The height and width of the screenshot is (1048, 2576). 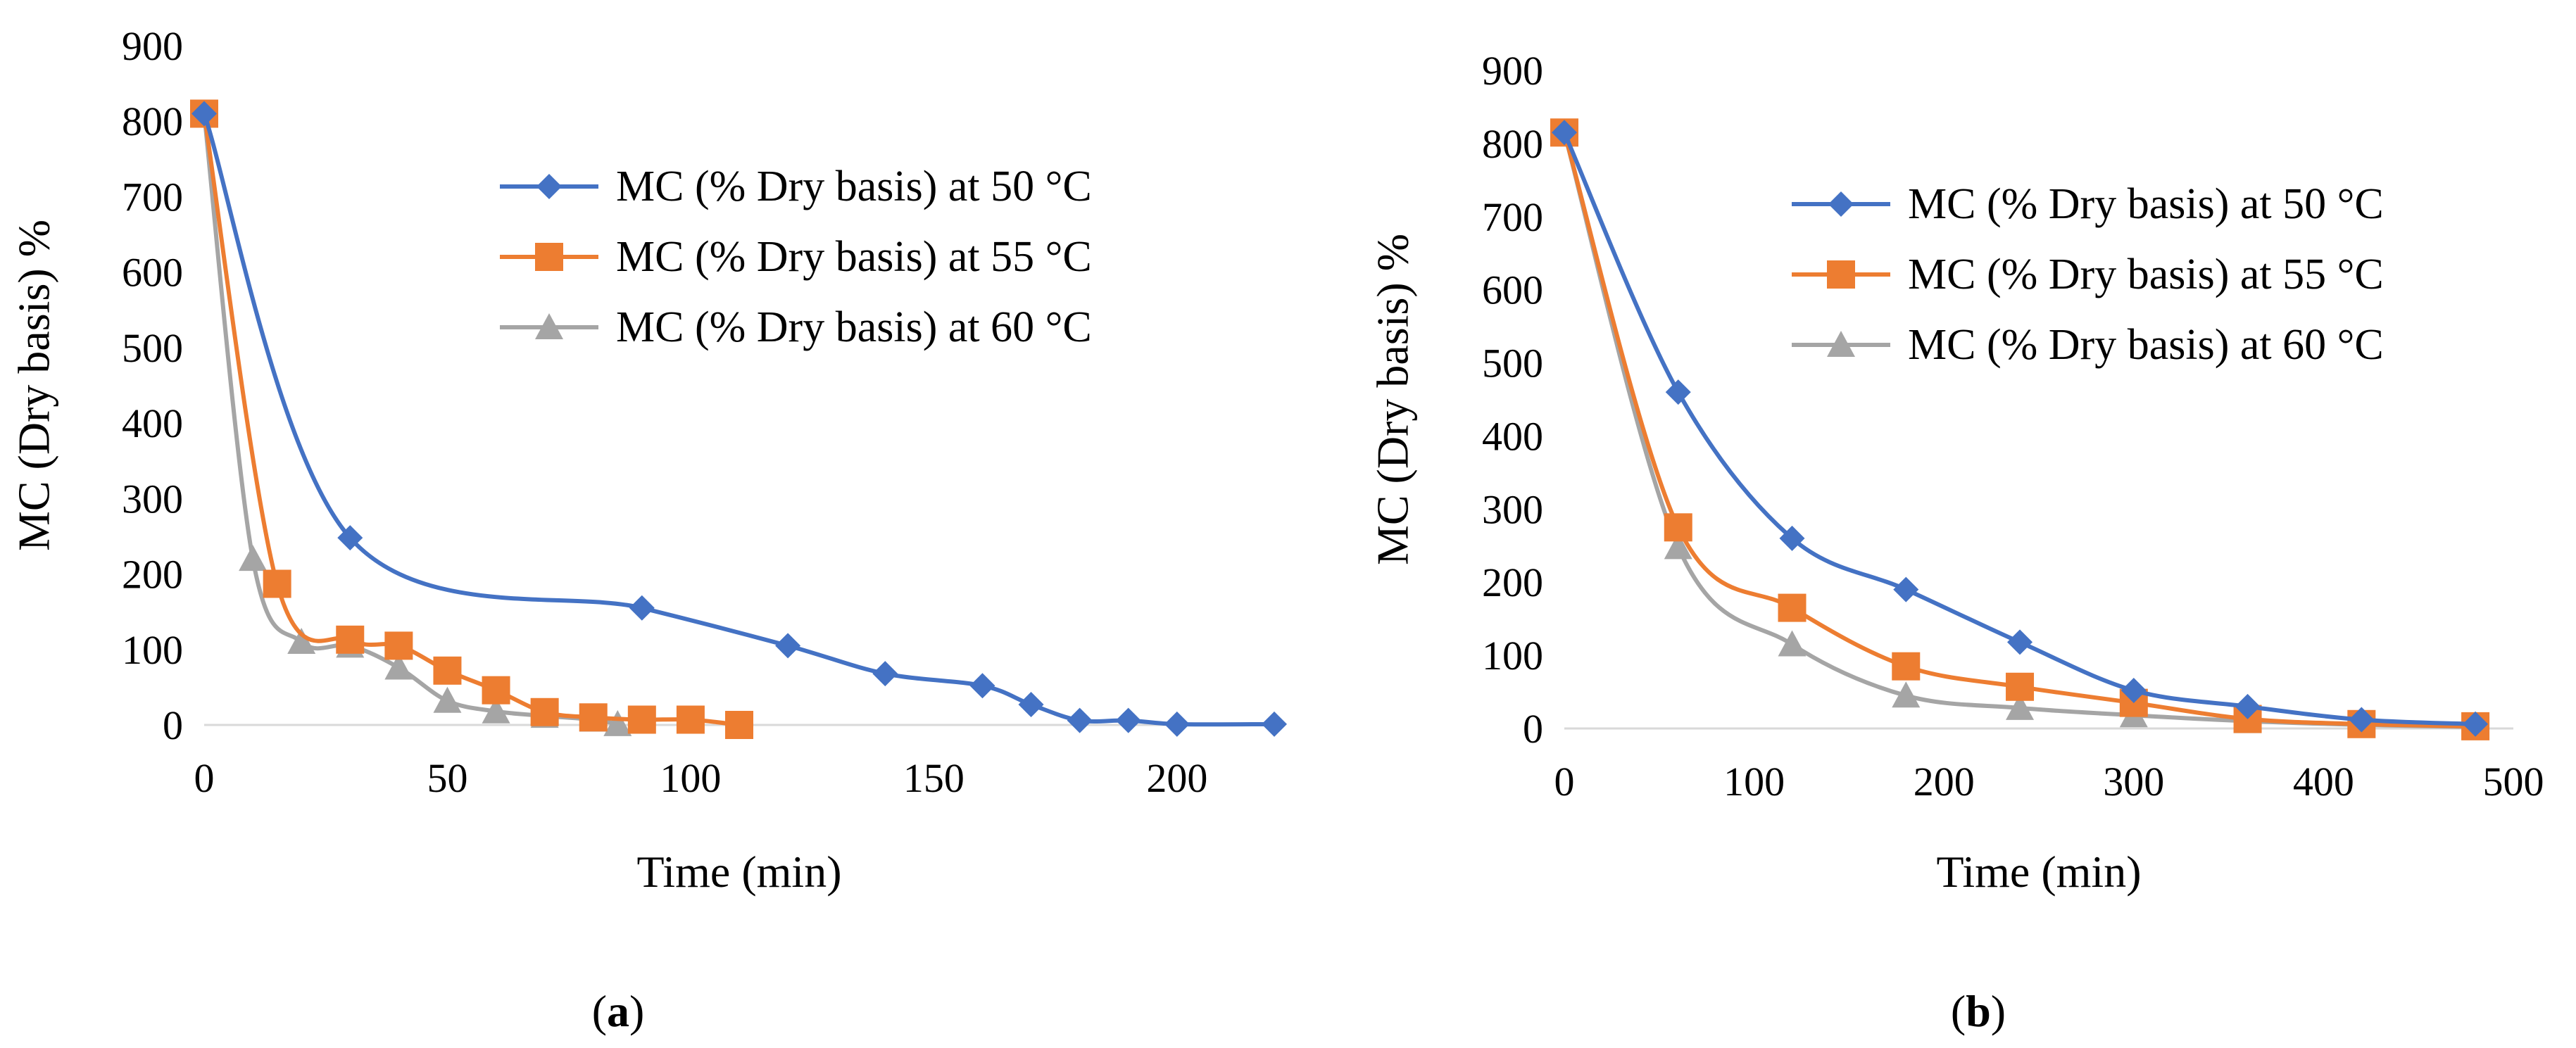 What do you see at coordinates (599, 1011) in the screenshot?
I see `caption-a-open: (` at bounding box center [599, 1011].